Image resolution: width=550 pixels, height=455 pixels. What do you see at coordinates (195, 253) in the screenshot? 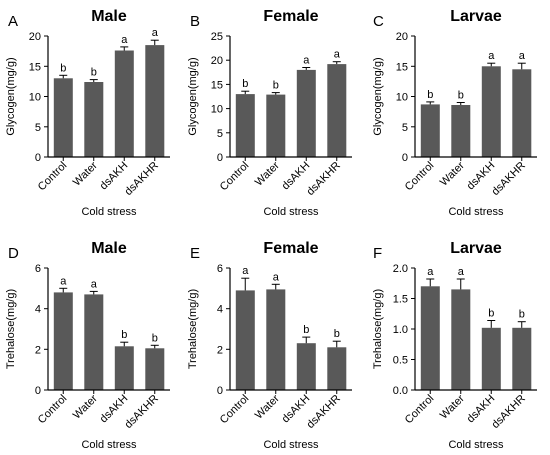
I see `panel-letter: E` at bounding box center [195, 253].